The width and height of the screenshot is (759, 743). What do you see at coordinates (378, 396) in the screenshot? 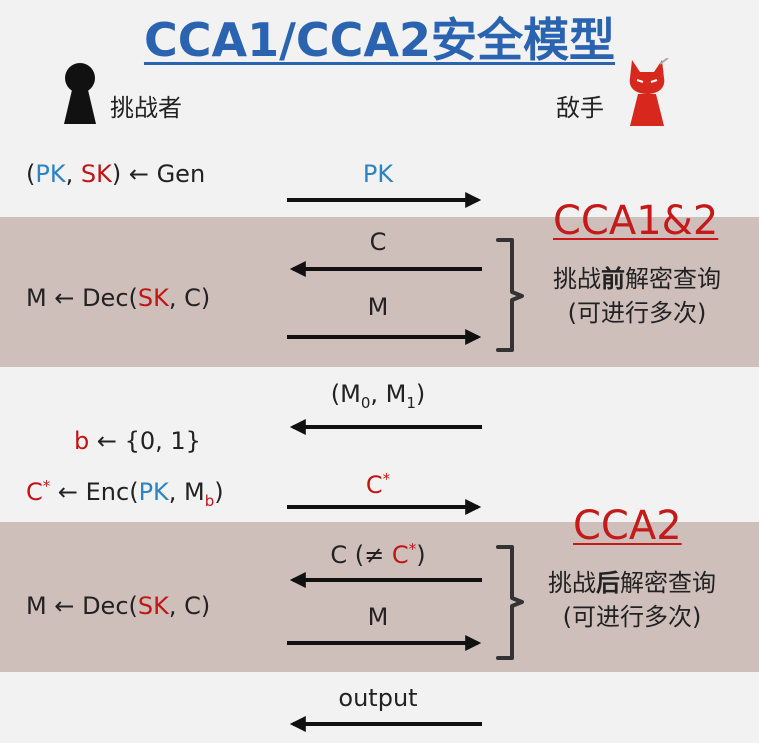
I see `challenge-msg-pair: (M0, M1)` at bounding box center [378, 396].